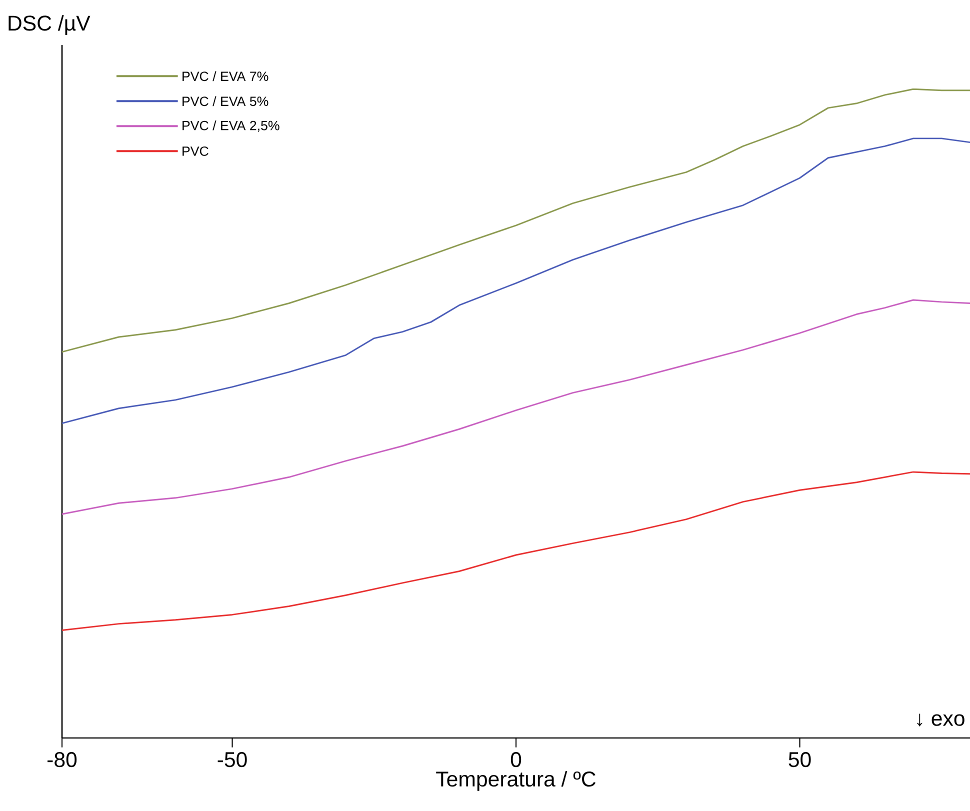 This screenshot has width=970, height=811. Describe the element at coordinates (225, 101) in the screenshot. I see `legend-label: PVC / EVA 5%` at that location.